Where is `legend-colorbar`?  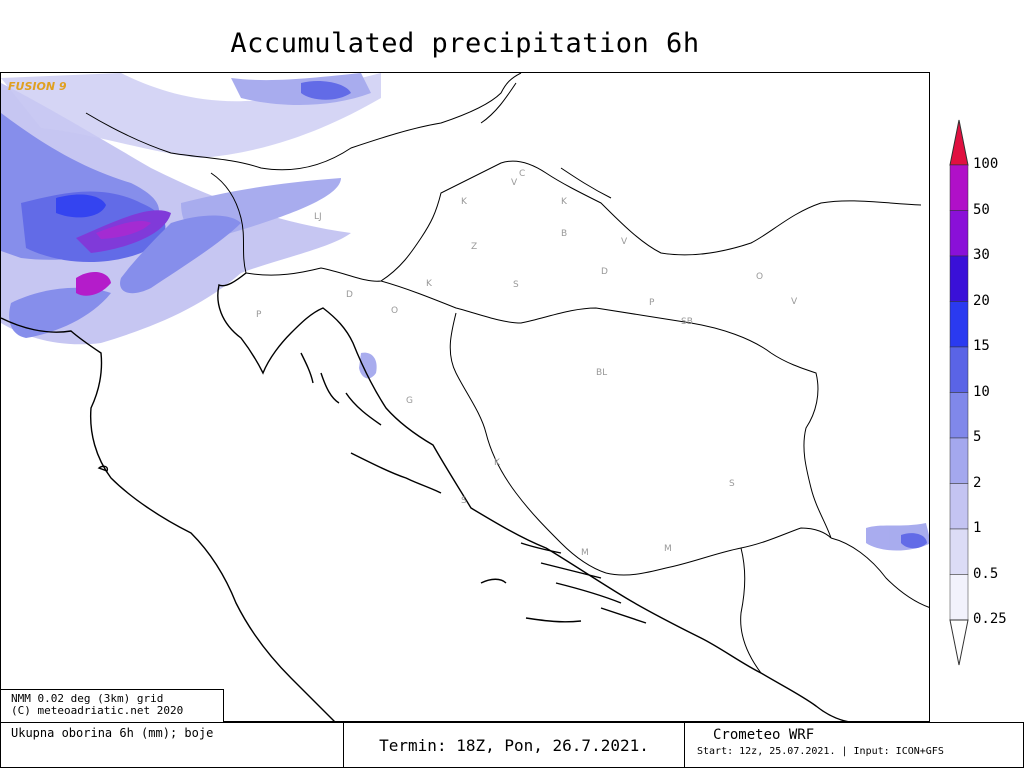
legend-colorbar is located at coordinates (959, 392).